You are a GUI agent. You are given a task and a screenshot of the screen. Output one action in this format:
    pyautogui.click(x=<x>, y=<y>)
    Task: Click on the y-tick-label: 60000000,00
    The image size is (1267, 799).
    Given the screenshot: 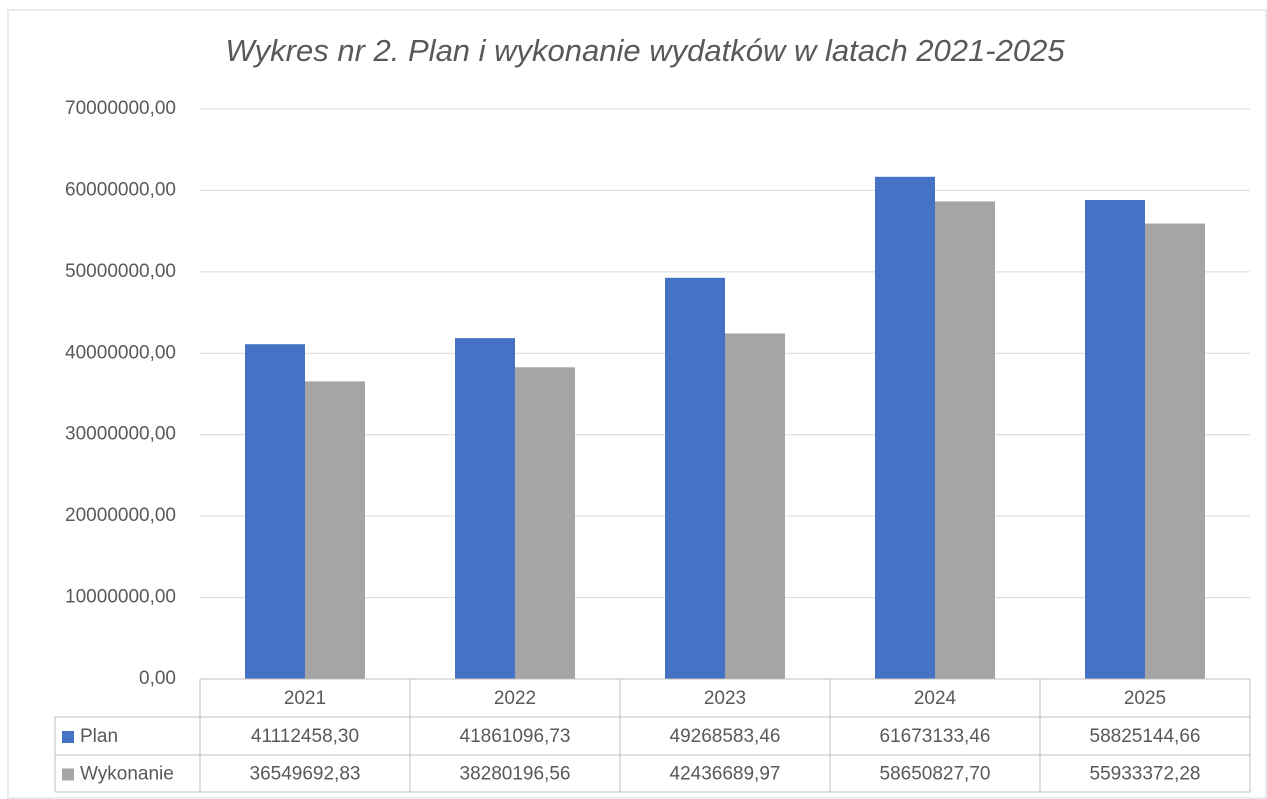 What is the action you would take?
    pyautogui.click(x=120, y=189)
    